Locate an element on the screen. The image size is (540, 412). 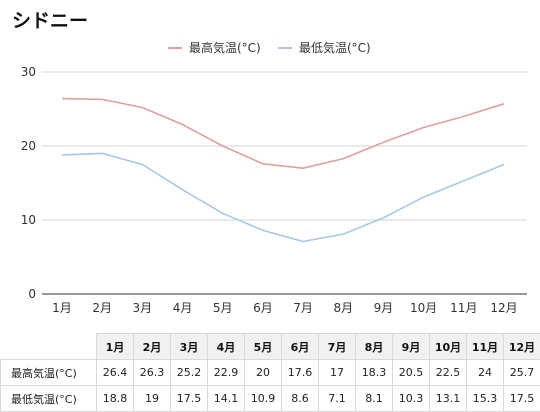
legend: 最高気温(°C) 最低気温(°C) is located at coordinates (269, 47).